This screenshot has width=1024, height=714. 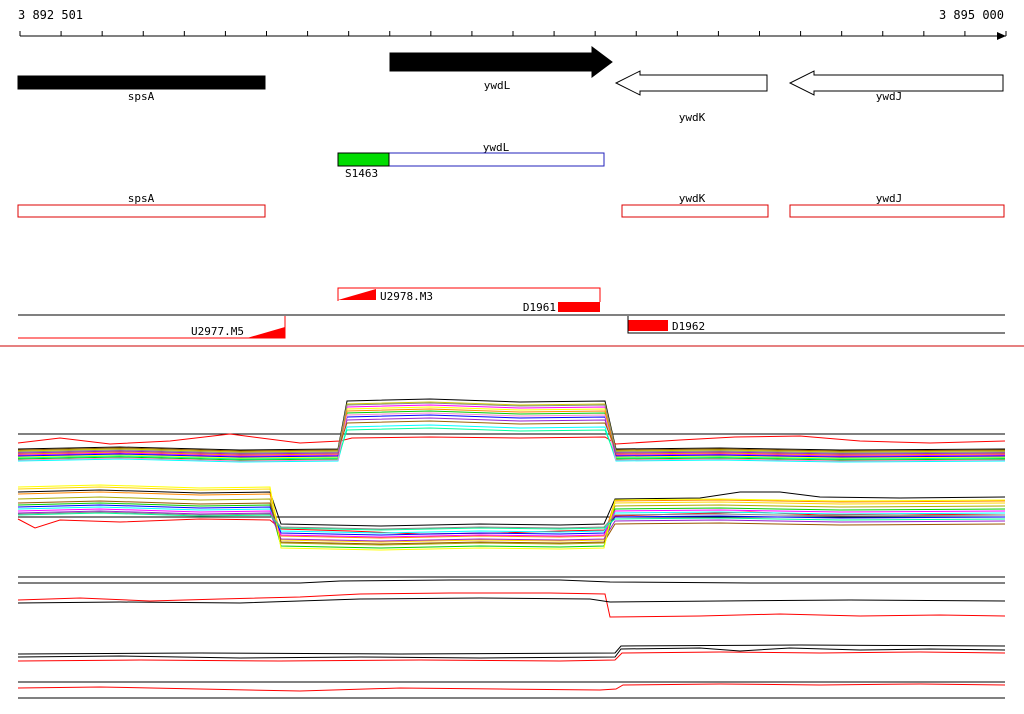 I want to click on probe-U2978M3-wedge, so click(x=357, y=294).